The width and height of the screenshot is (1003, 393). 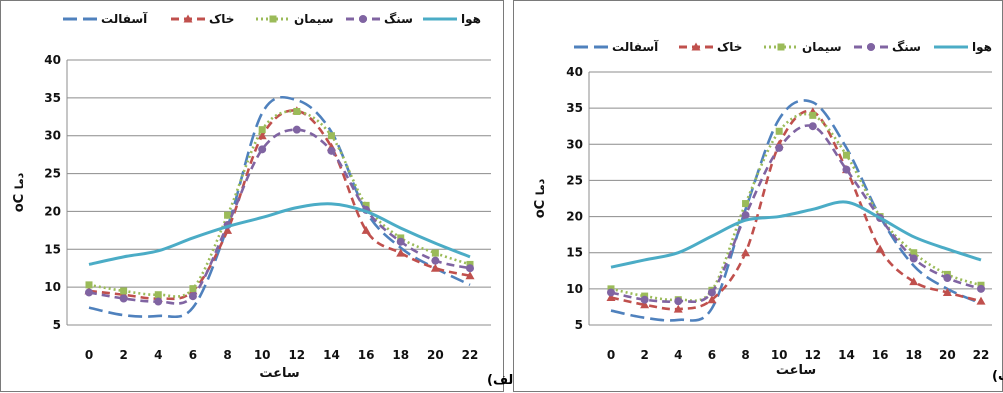 What do you see at coordinates (470, 355) in the screenshot?
I see `chart-a-x-tick-22: 22` at bounding box center [470, 355].